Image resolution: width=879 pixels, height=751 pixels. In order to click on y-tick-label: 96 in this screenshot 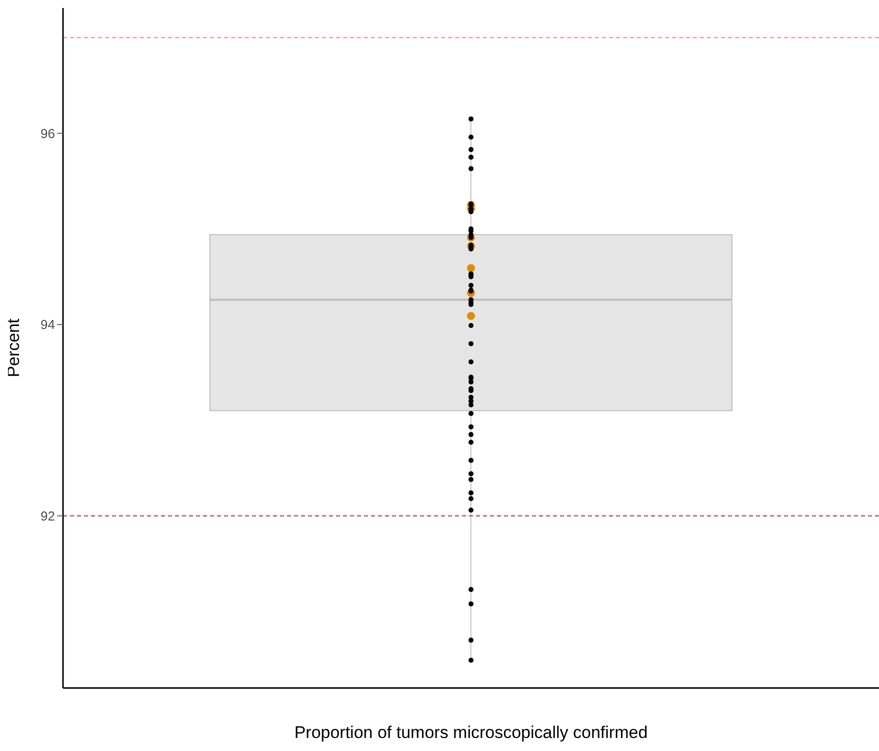, I will do `click(47, 133)`.